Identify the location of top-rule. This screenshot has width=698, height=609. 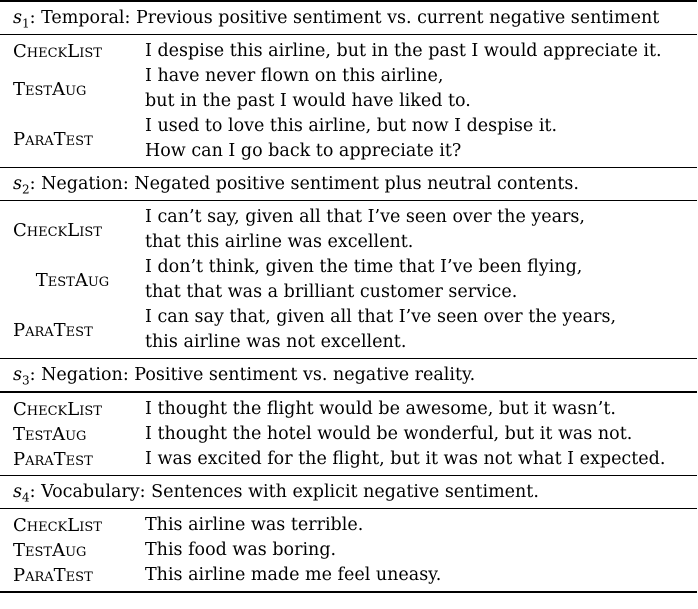
(348, 1).